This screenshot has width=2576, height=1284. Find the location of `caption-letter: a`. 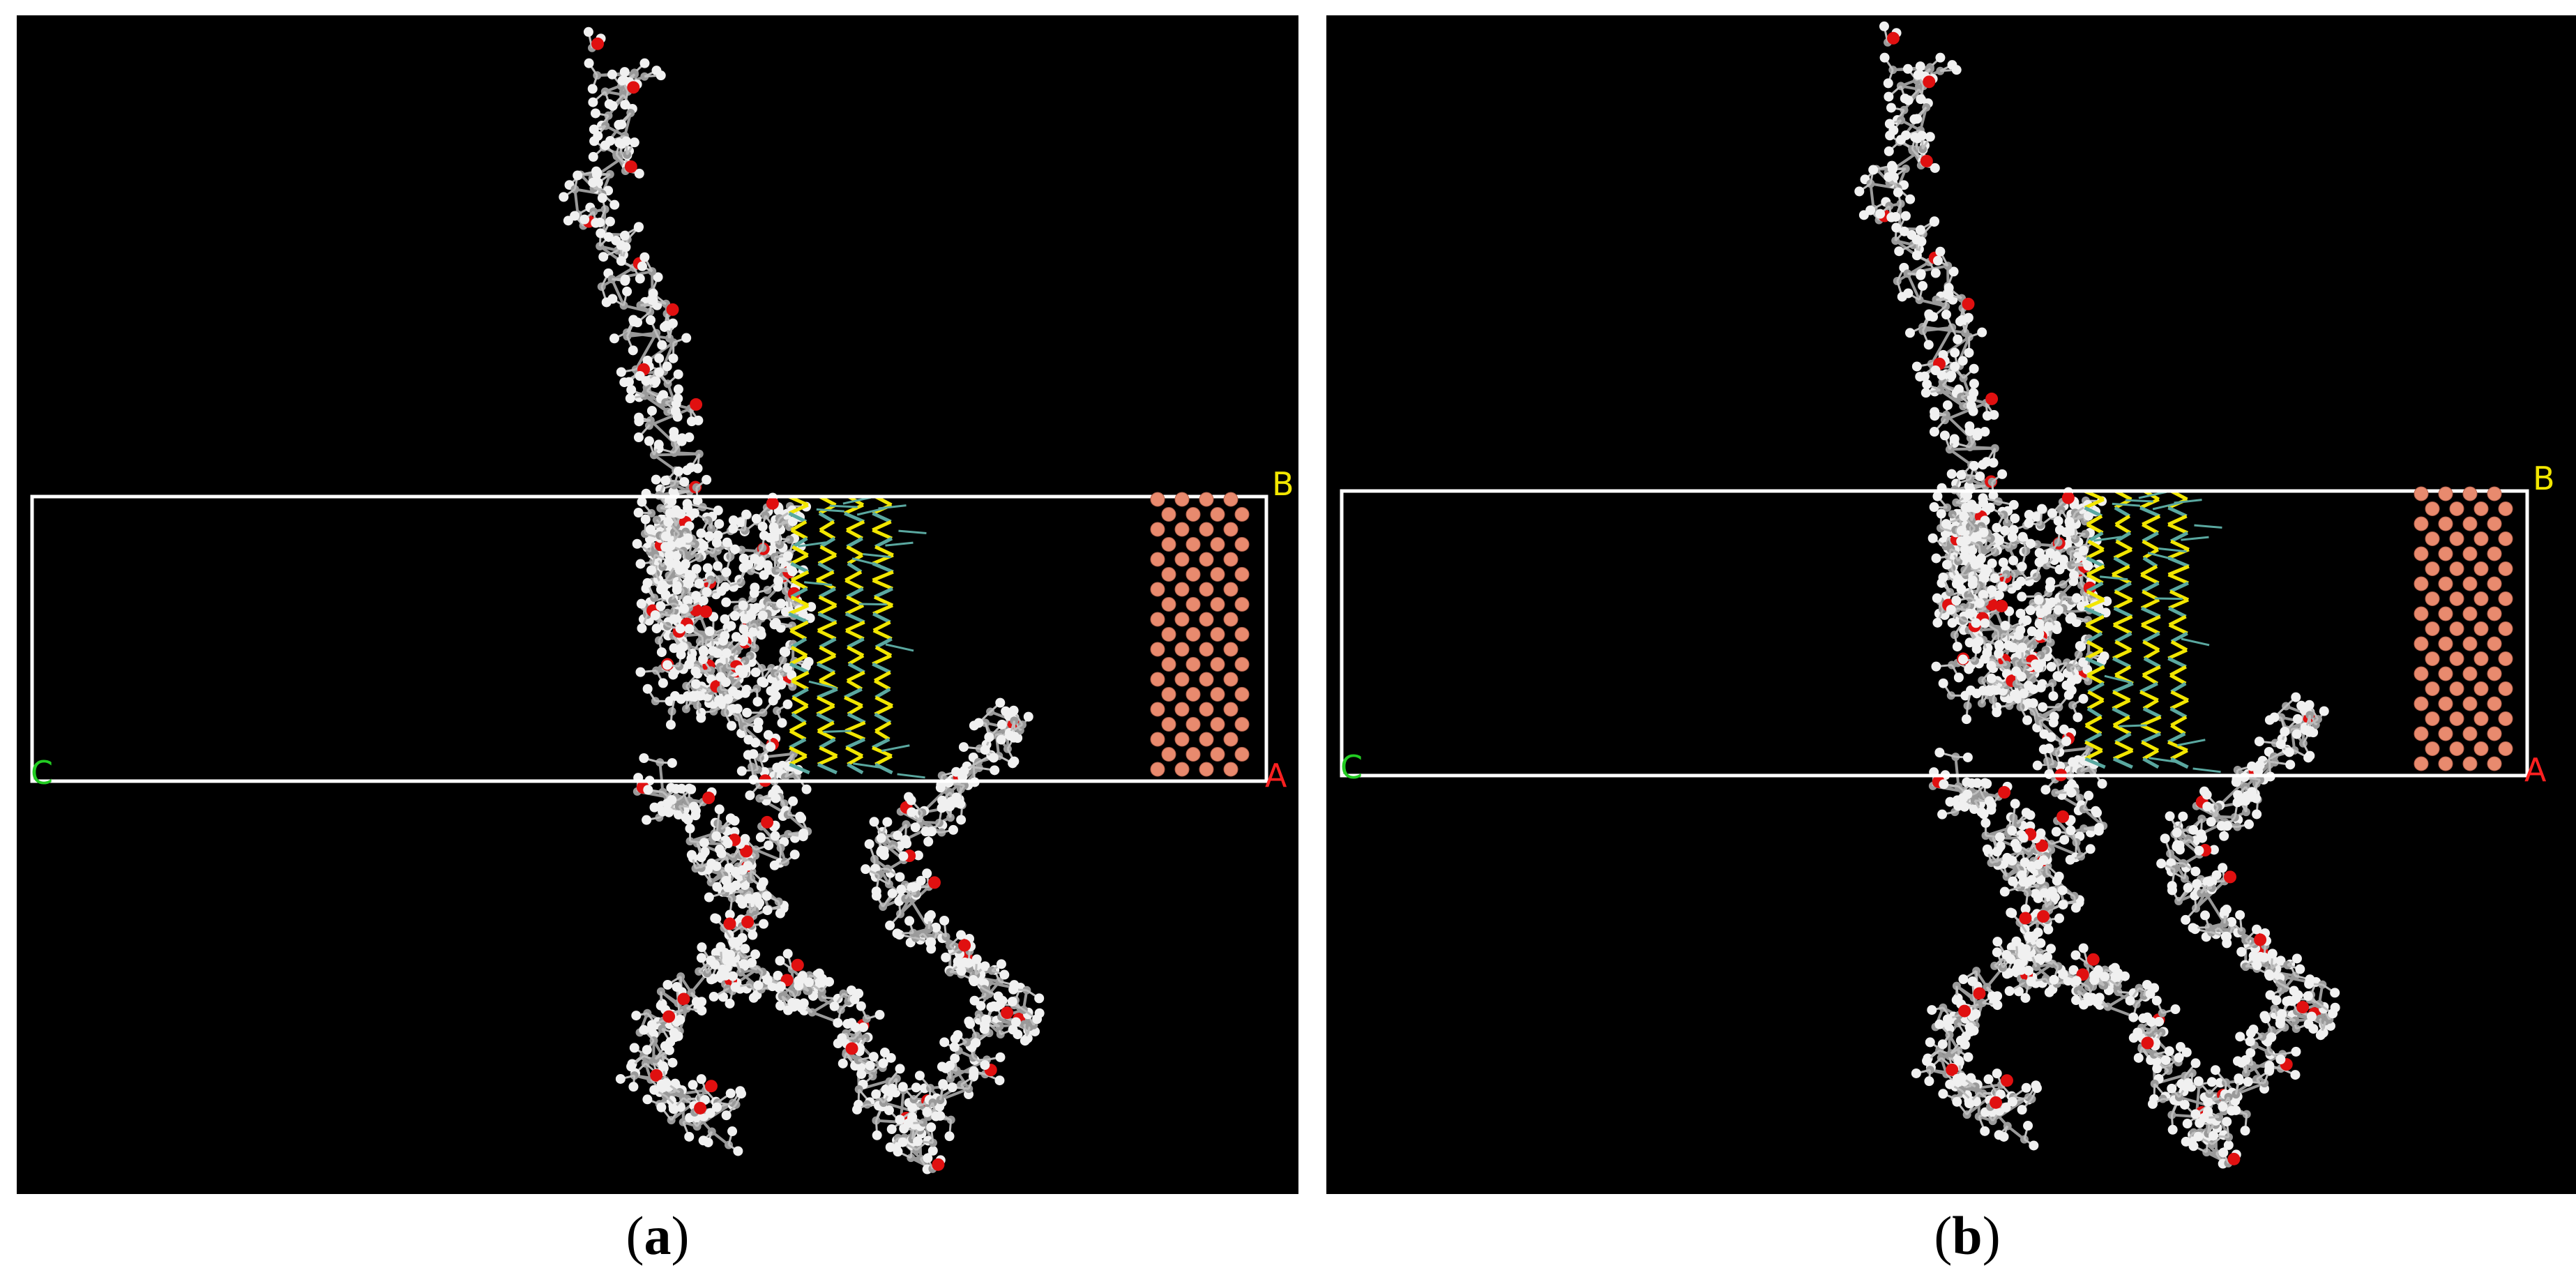

caption-letter: a is located at coordinates (658, 1235).